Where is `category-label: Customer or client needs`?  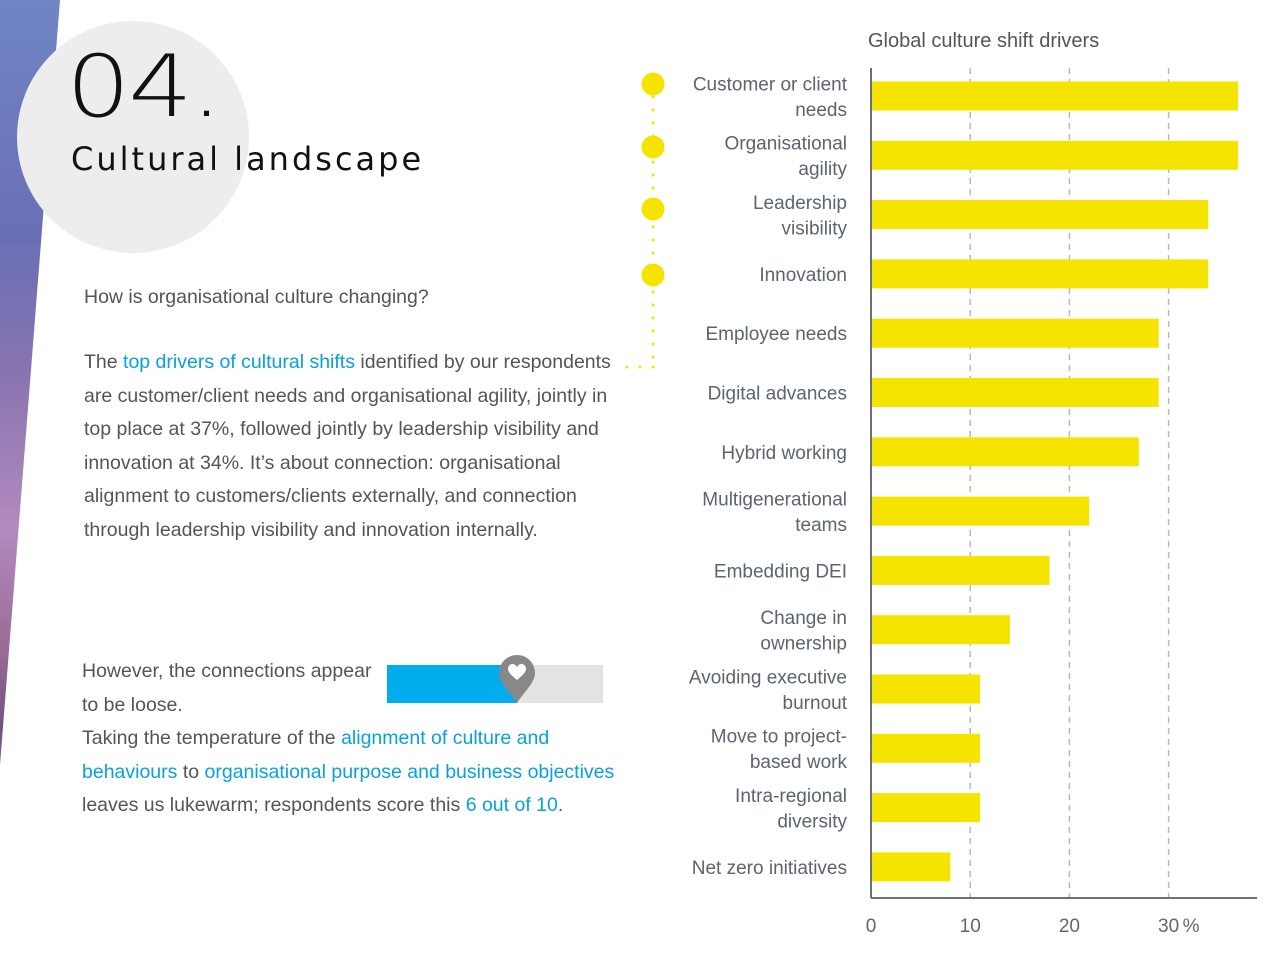
category-label: Customer or client needs is located at coordinates (770, 97).